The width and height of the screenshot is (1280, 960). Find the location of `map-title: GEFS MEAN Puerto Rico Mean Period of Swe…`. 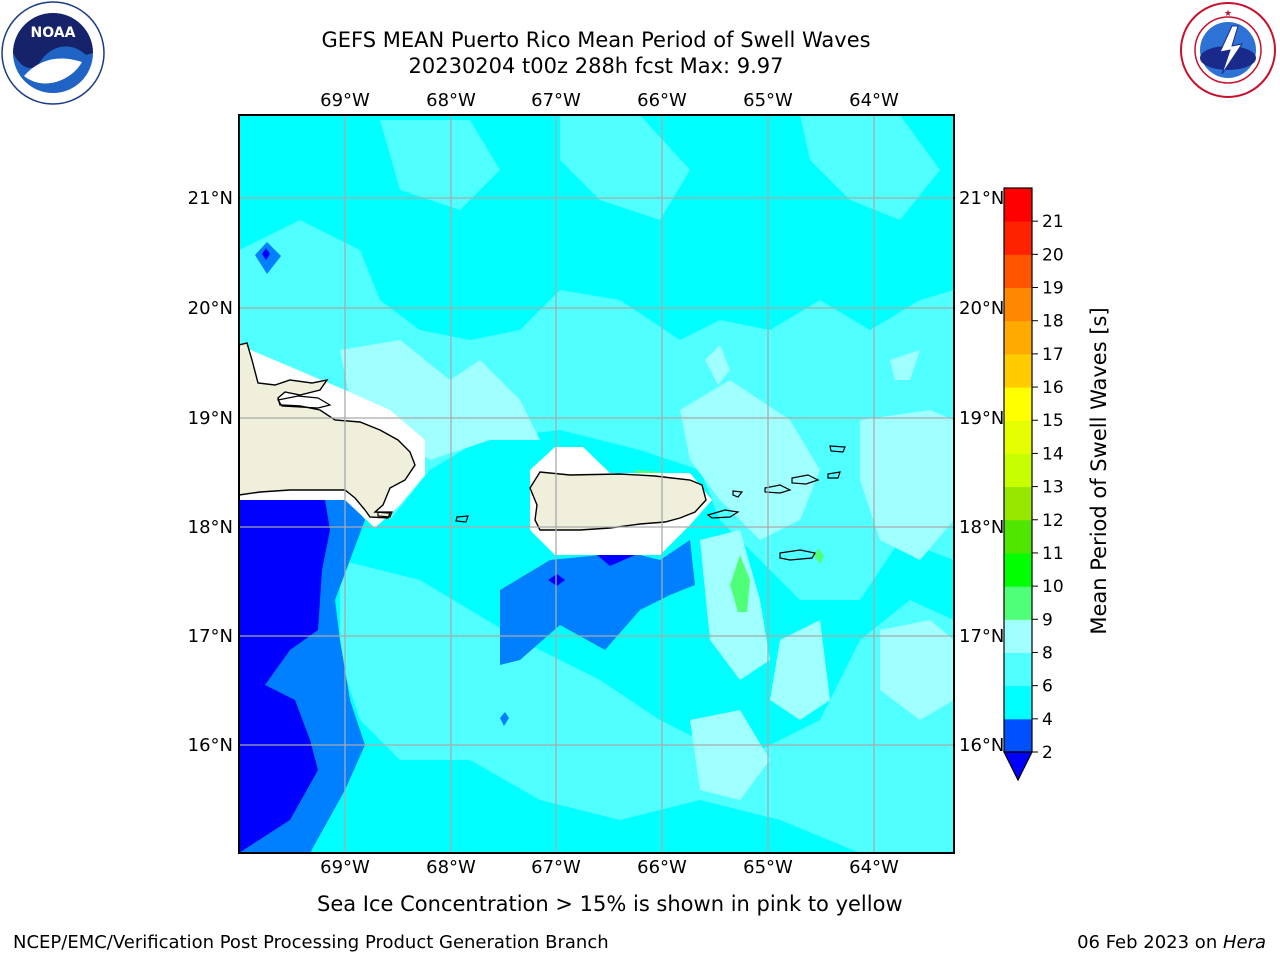

map-title: GEFS MEAN Puerto Rico Mean Period of Swe… is located at coordinates (596, 40).